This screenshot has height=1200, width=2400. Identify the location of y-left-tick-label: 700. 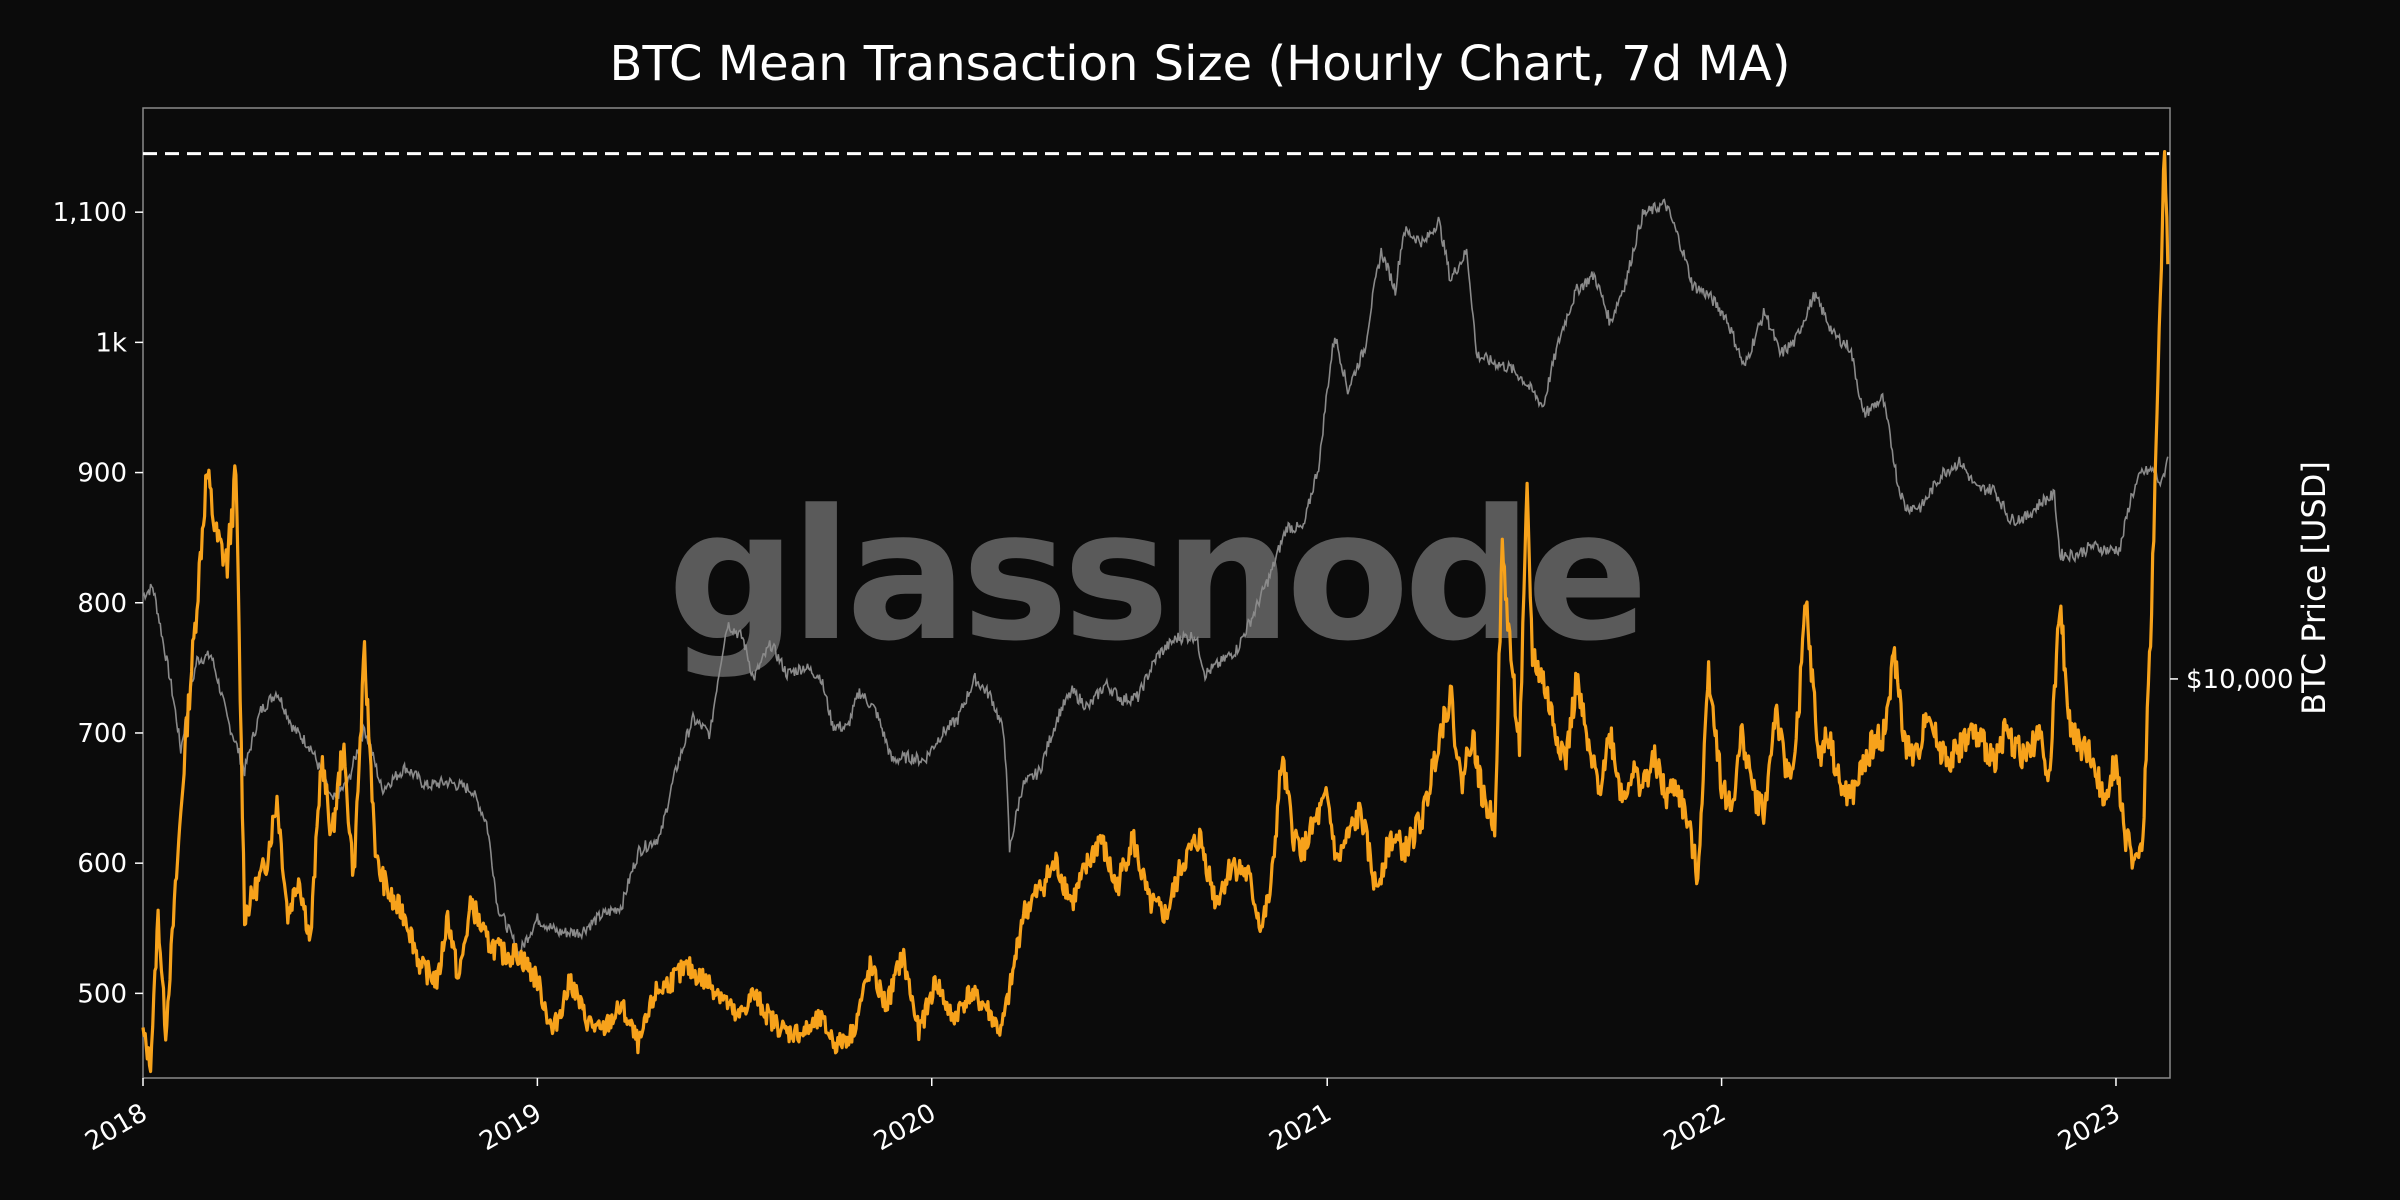
(102, 734).